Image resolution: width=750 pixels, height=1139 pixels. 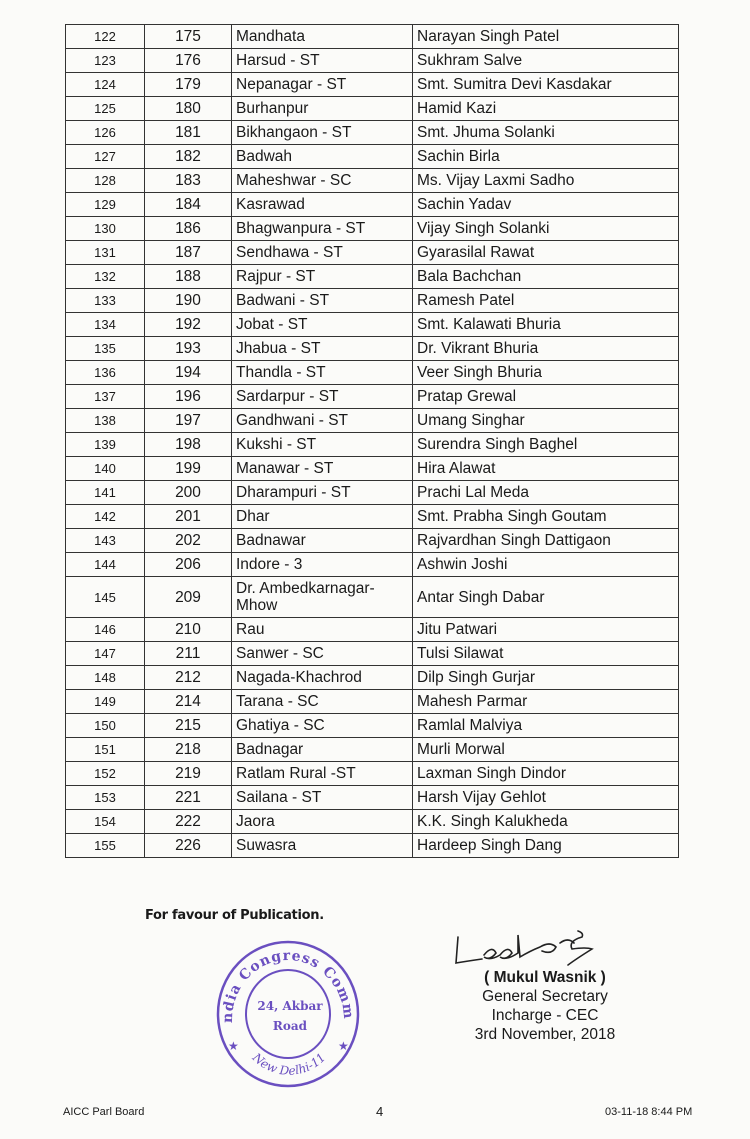 I want to click on candidate-name: Smt. Prabha Singh Goutam, so click(x=545, y=516).